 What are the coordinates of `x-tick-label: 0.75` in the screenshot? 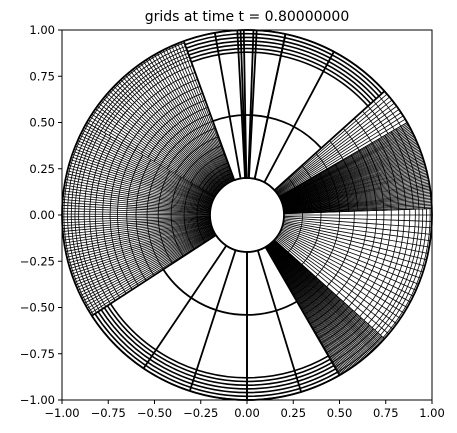 It's located at (386, 413).